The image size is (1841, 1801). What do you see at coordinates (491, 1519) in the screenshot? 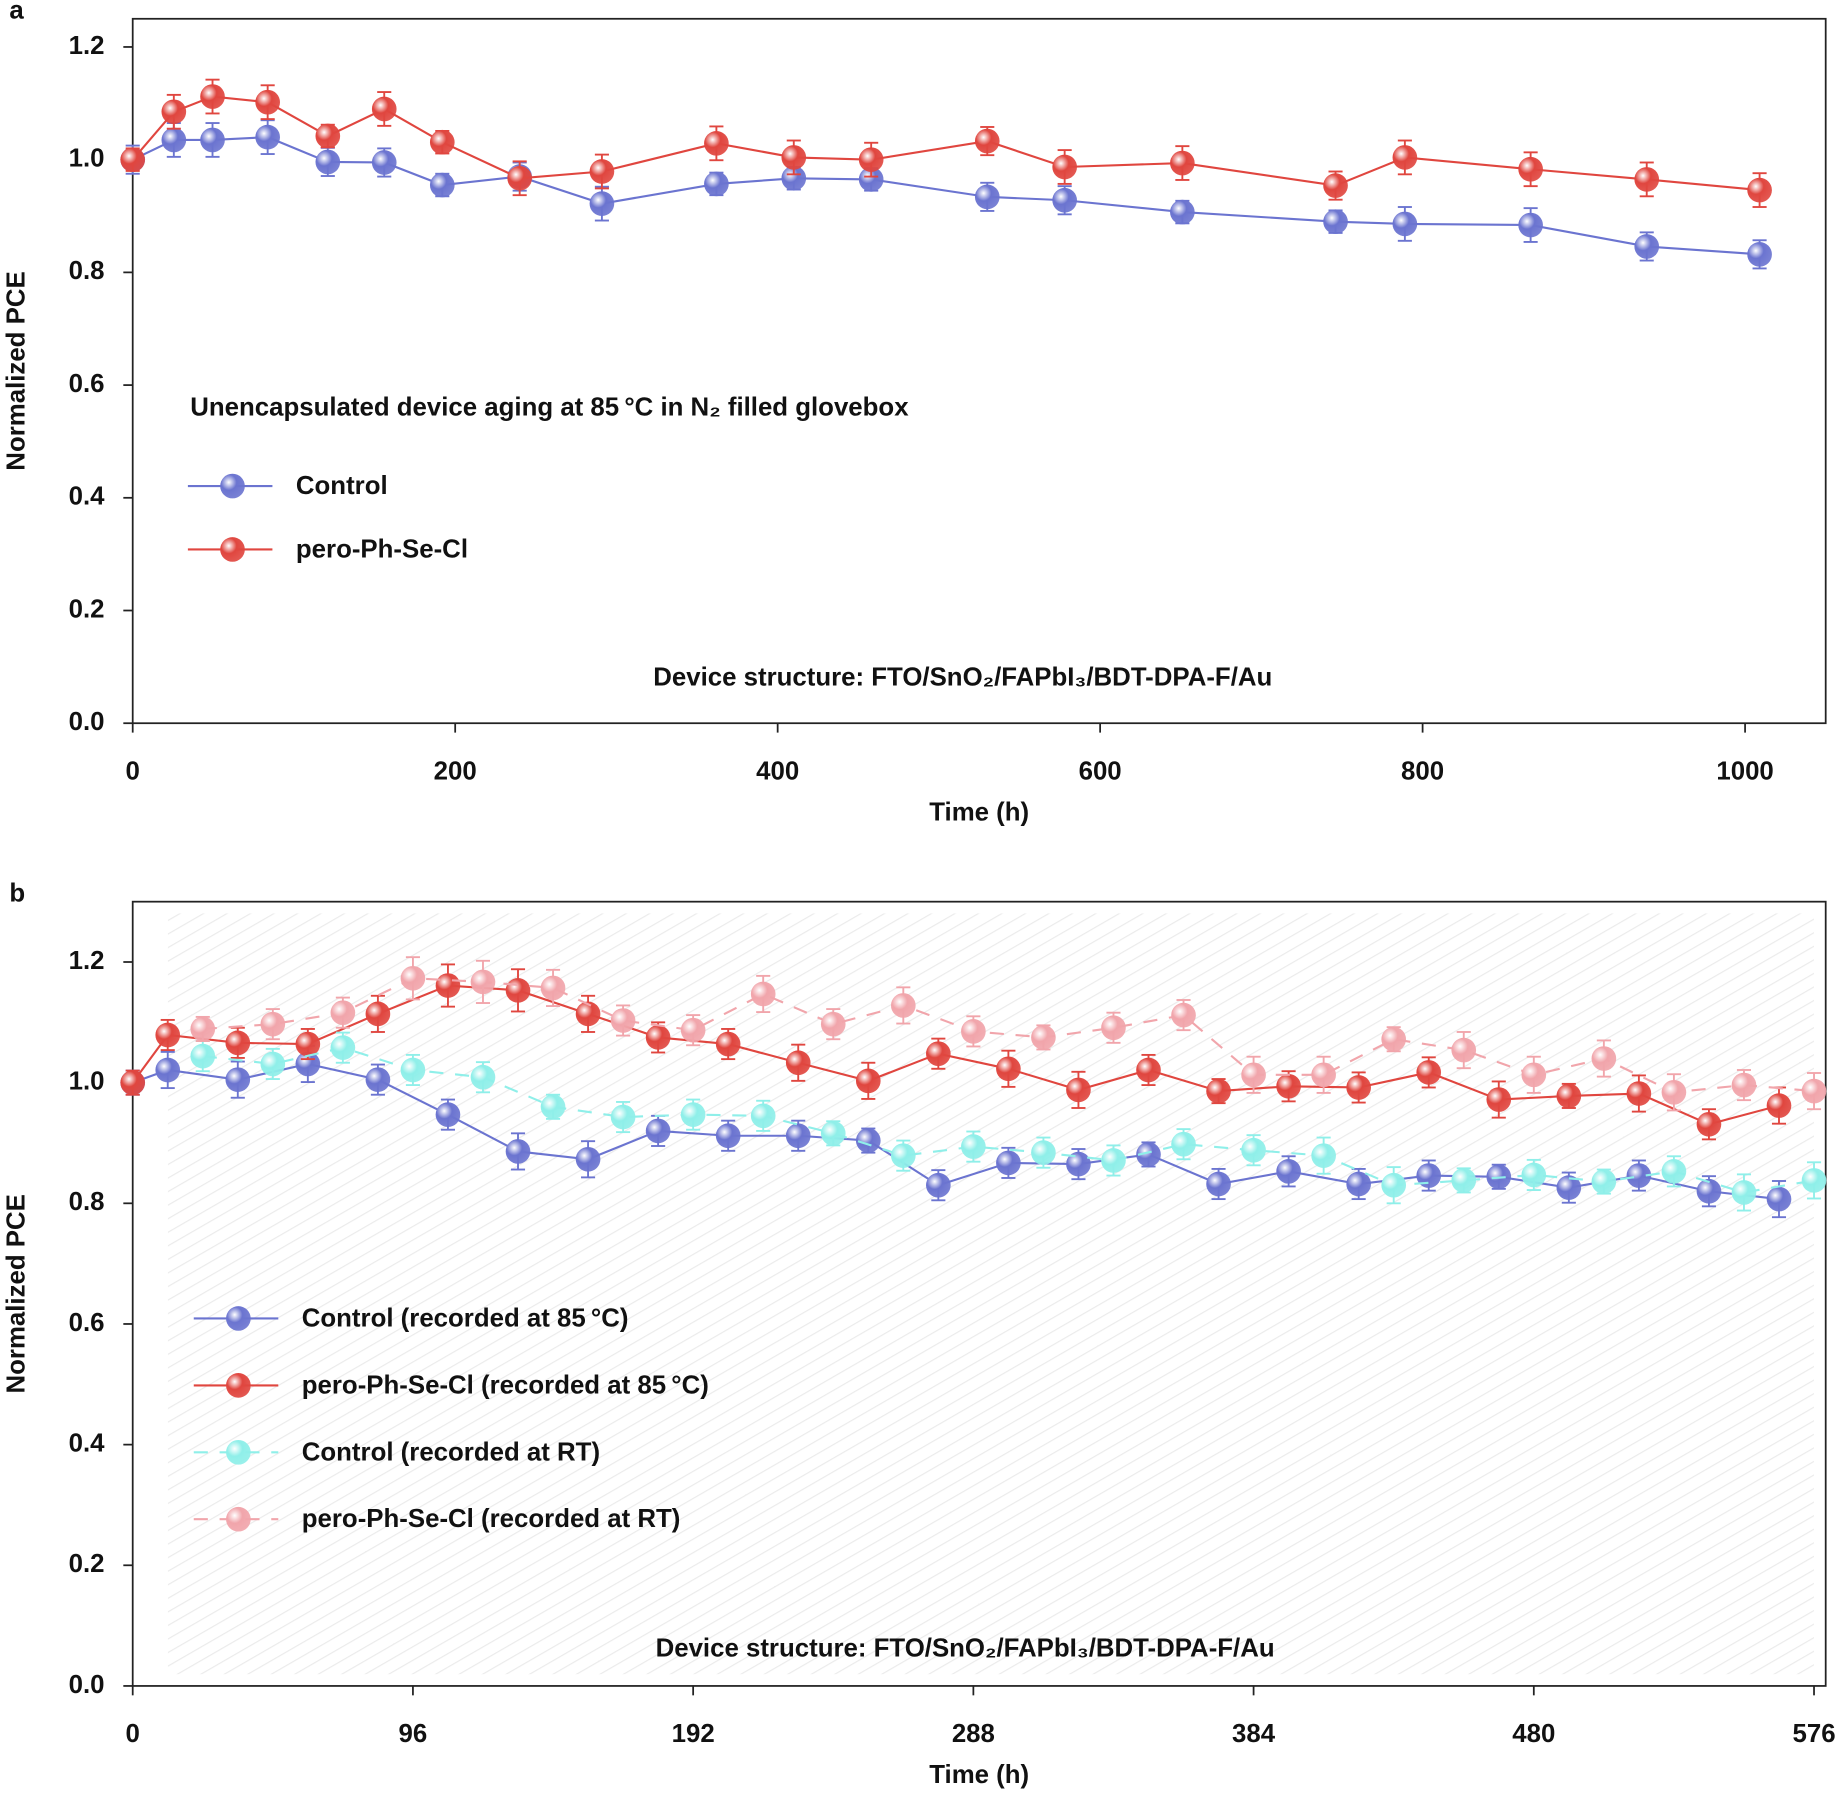
I see `legend-label: pero-Ph-Se-Cl (recorded at RT)` at bounding box center [491, 1519].